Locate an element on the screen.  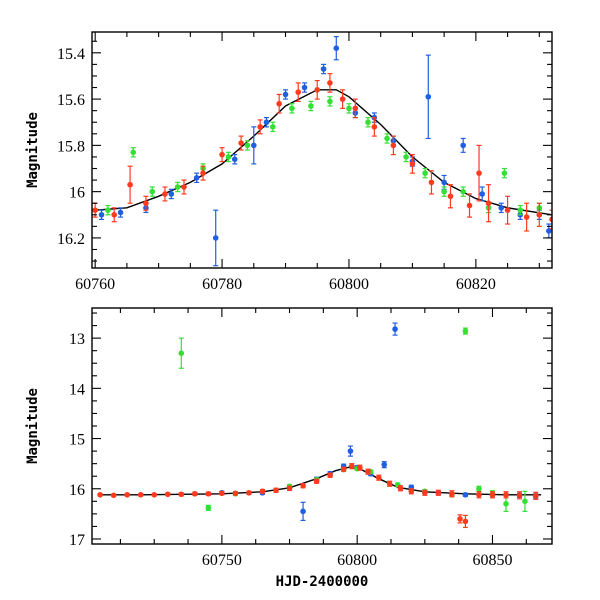
y-tick-label: 16.2 is located at coordinates (71, 239).